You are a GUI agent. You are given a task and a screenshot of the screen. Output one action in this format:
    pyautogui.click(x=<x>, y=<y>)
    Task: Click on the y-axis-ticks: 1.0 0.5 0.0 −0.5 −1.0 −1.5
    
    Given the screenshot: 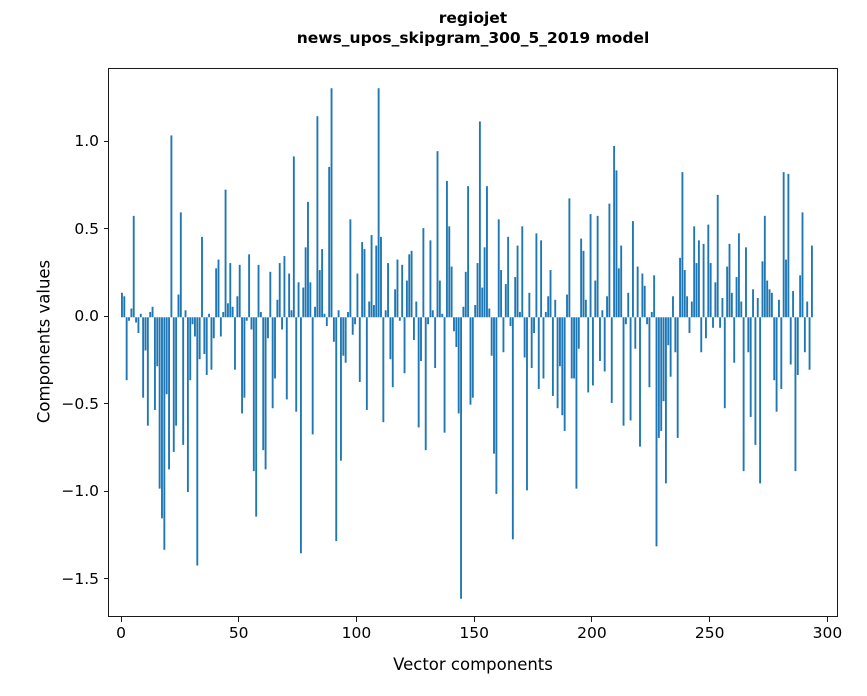 What is the action you would take?
    pyautogui.click(x=54, y=348)
    